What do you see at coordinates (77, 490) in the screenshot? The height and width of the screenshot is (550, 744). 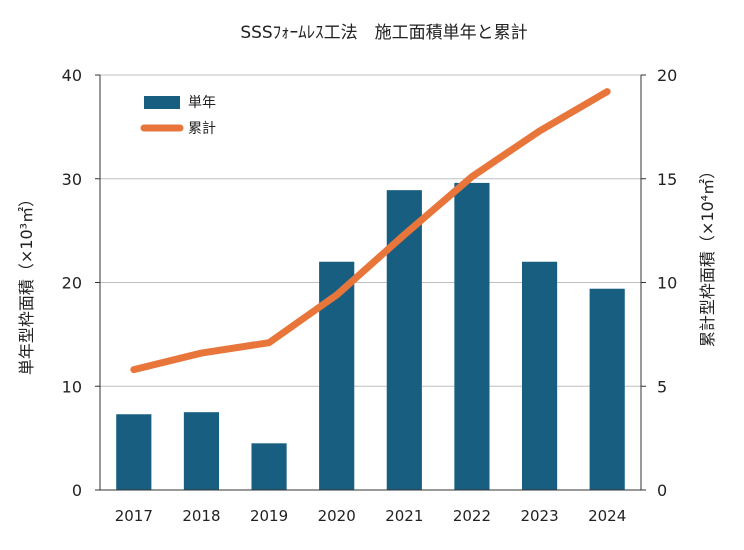 I see `left-tick-label: 0` at bounding box center [77, 490].